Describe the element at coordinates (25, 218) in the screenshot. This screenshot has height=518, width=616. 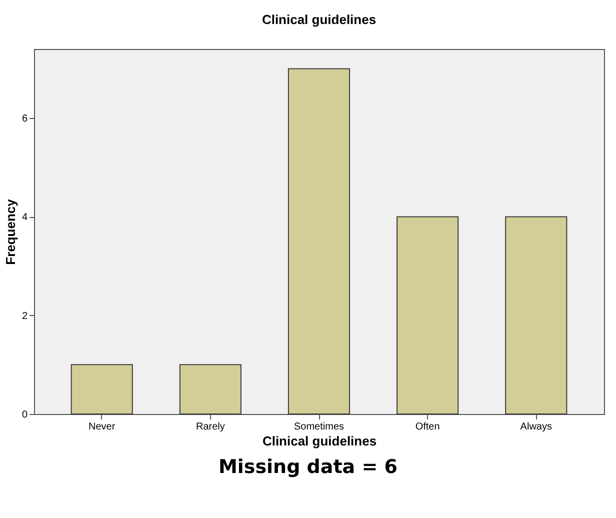
I see `y-tick-label: 4` at that location.